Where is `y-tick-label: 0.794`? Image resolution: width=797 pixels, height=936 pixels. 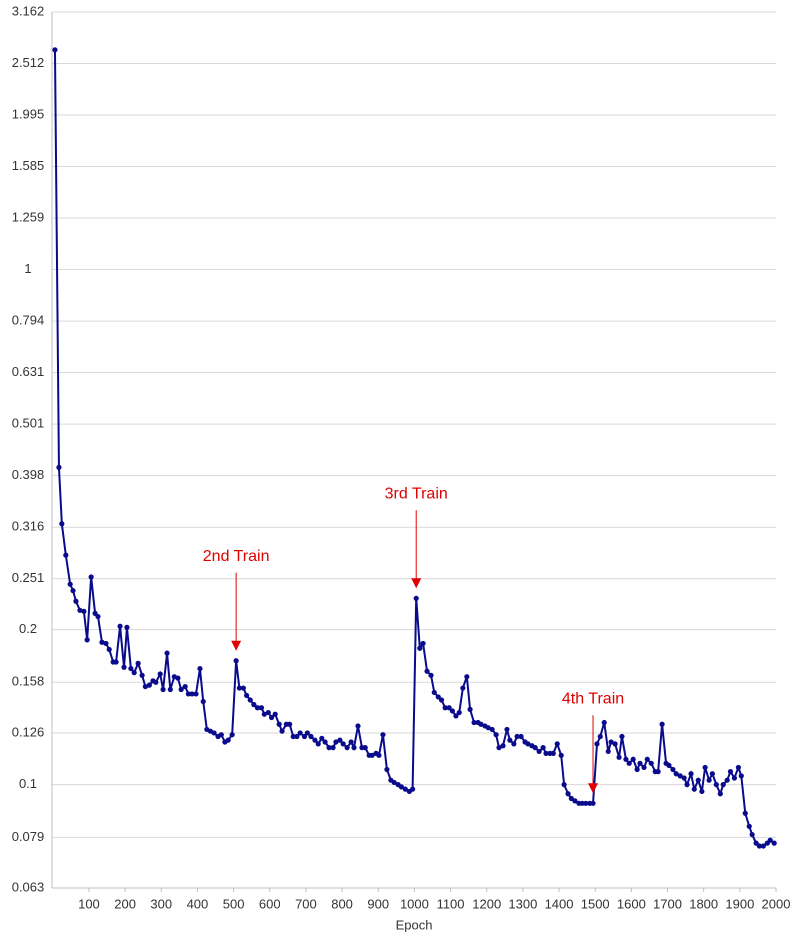
y-tick-label: 0.794 is located at coordinates (28, 320).